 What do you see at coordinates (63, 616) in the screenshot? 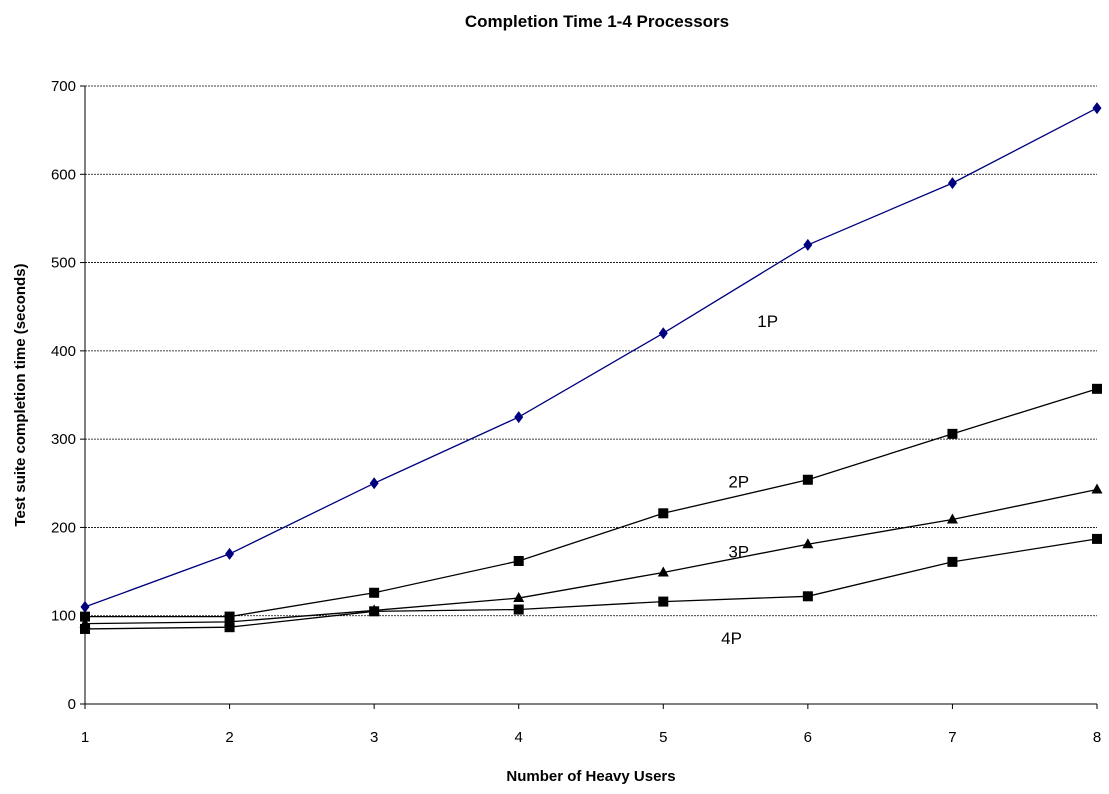
I see `y-tick-label: 100` at bounding box center [63, 616].